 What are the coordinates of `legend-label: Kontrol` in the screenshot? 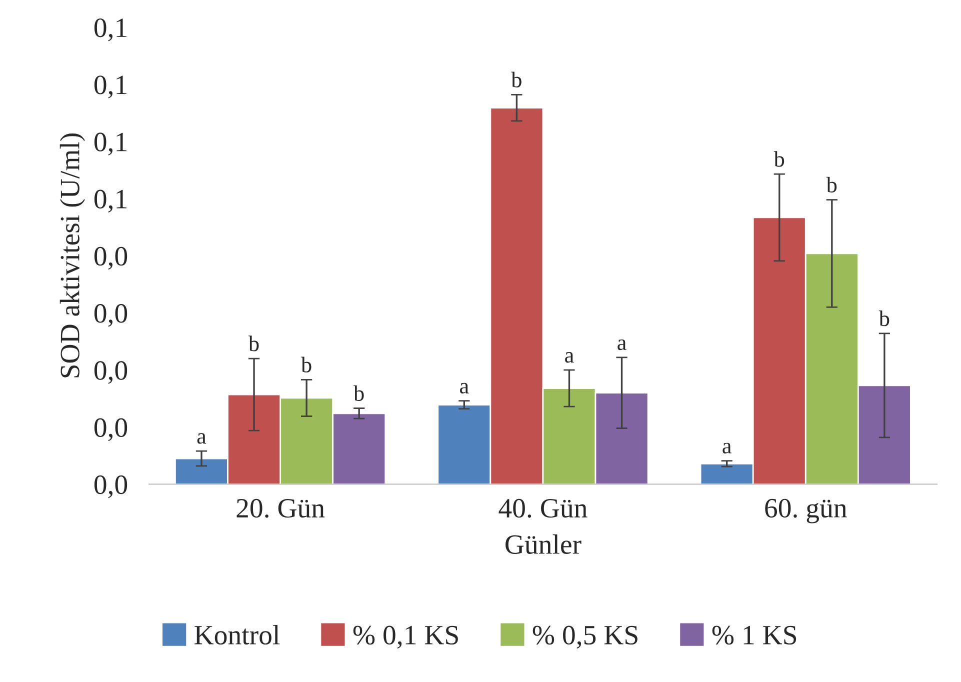 It's located at (237, 634).